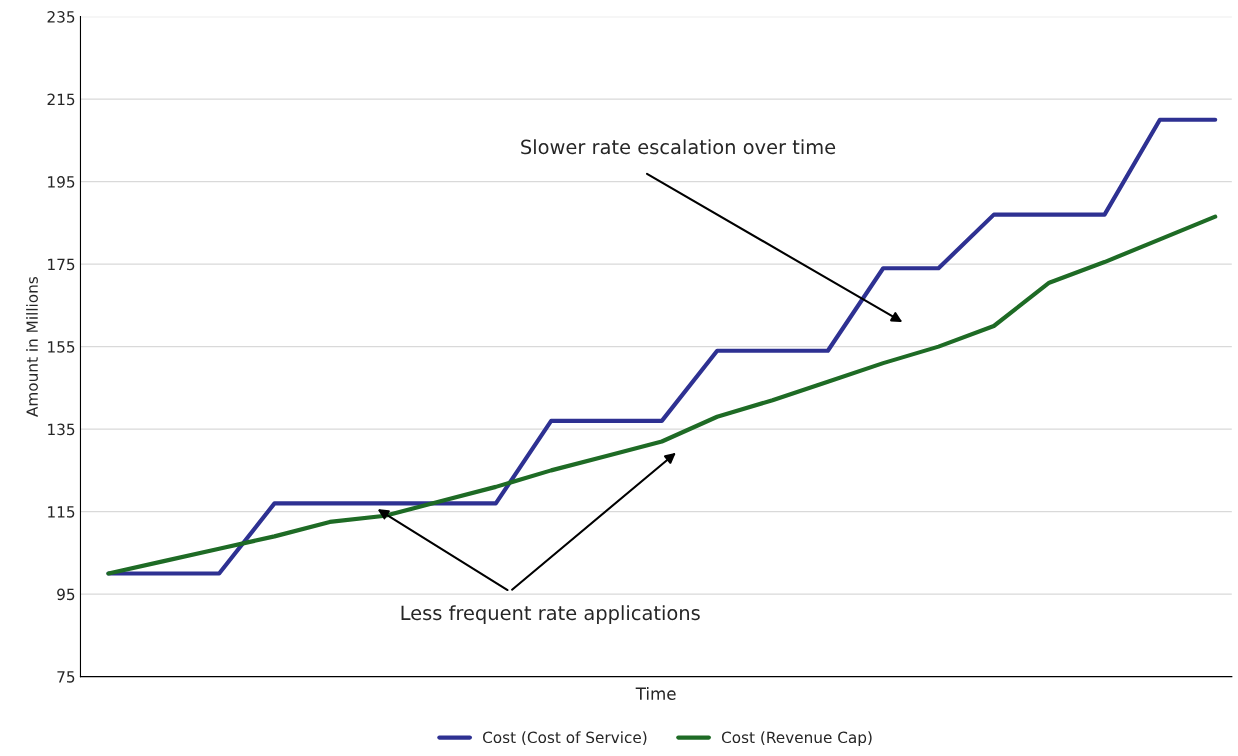 Image resolution: width=1238 pixels, height=756 pixels. What do you see at coordinates (61, 264) in the screenshot?
I see `y-tick-label: 175` at bounding box center [61, 264].